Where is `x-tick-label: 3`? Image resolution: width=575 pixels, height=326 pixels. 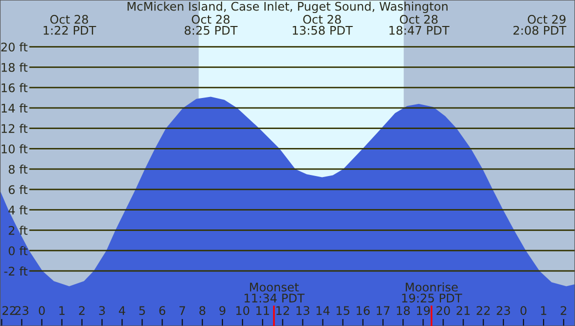
x-tick-label: 3 is located at coordinates (102, 310).